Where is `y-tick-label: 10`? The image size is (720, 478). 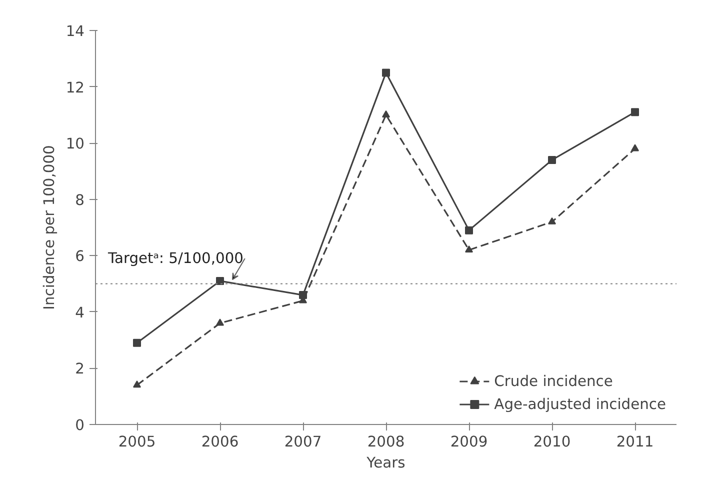 y-tick-label: 10 is located at coordinates (75, 144).